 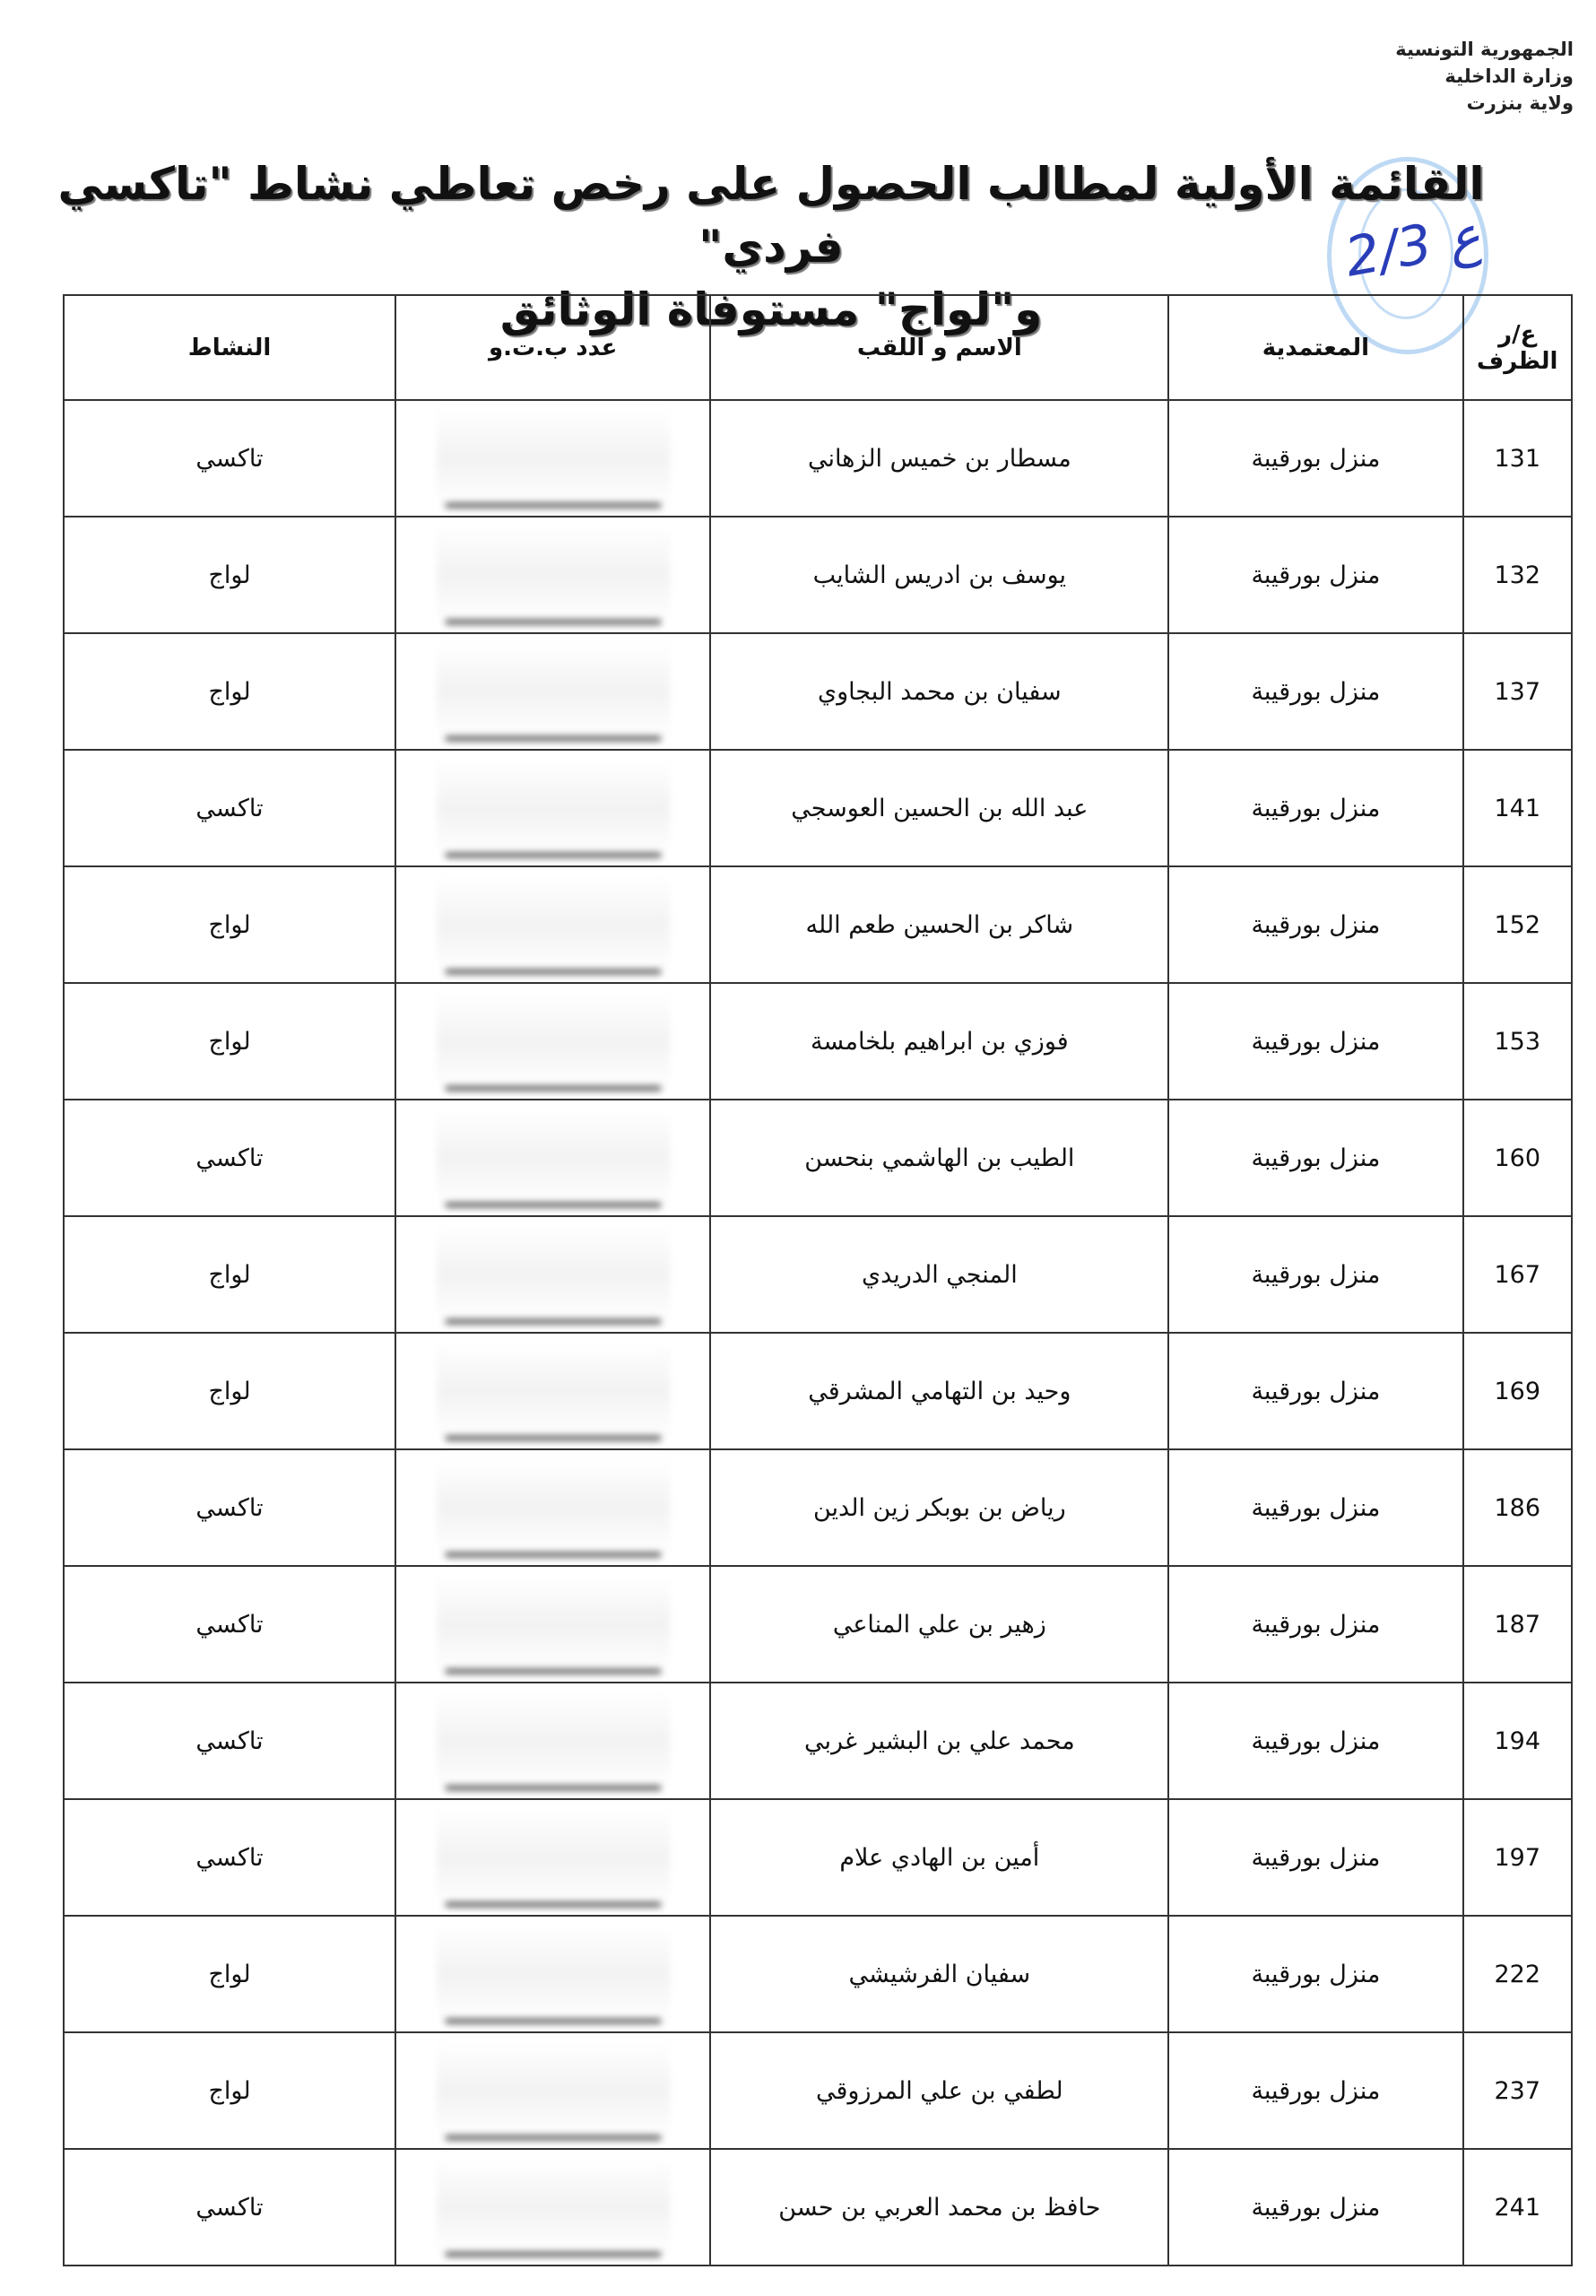 I want to click on table-row: 187 منزل بورقيبة زهير بن علي المناعي تاكسي, so click(x=818, y=1624).